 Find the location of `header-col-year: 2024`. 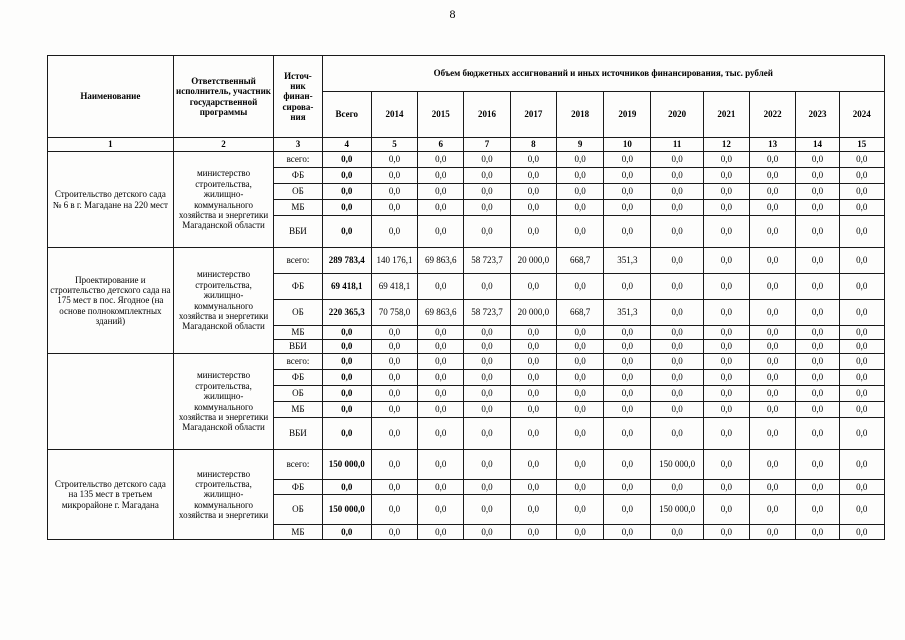

header-col-year: 2024 is located at coordinates (862, 114).